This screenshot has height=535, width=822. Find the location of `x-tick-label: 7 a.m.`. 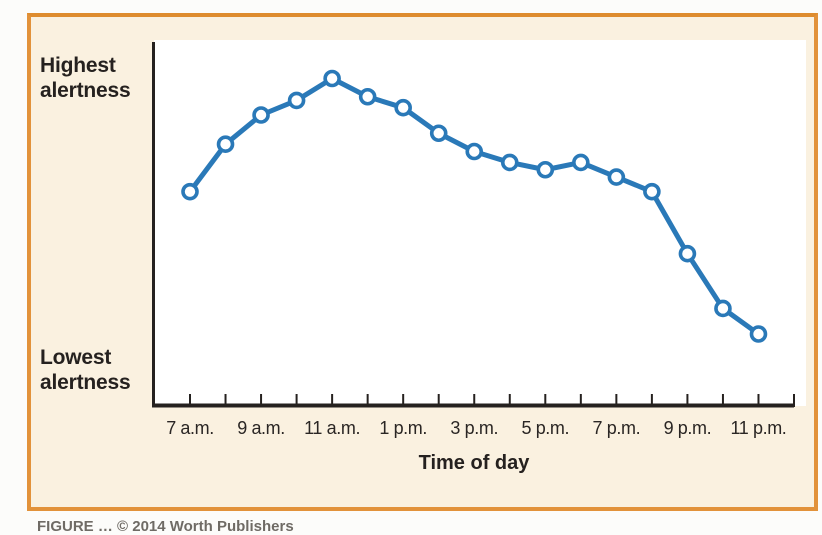

x-tick-label: 7 a.m. is located at coordinates (190, 428).